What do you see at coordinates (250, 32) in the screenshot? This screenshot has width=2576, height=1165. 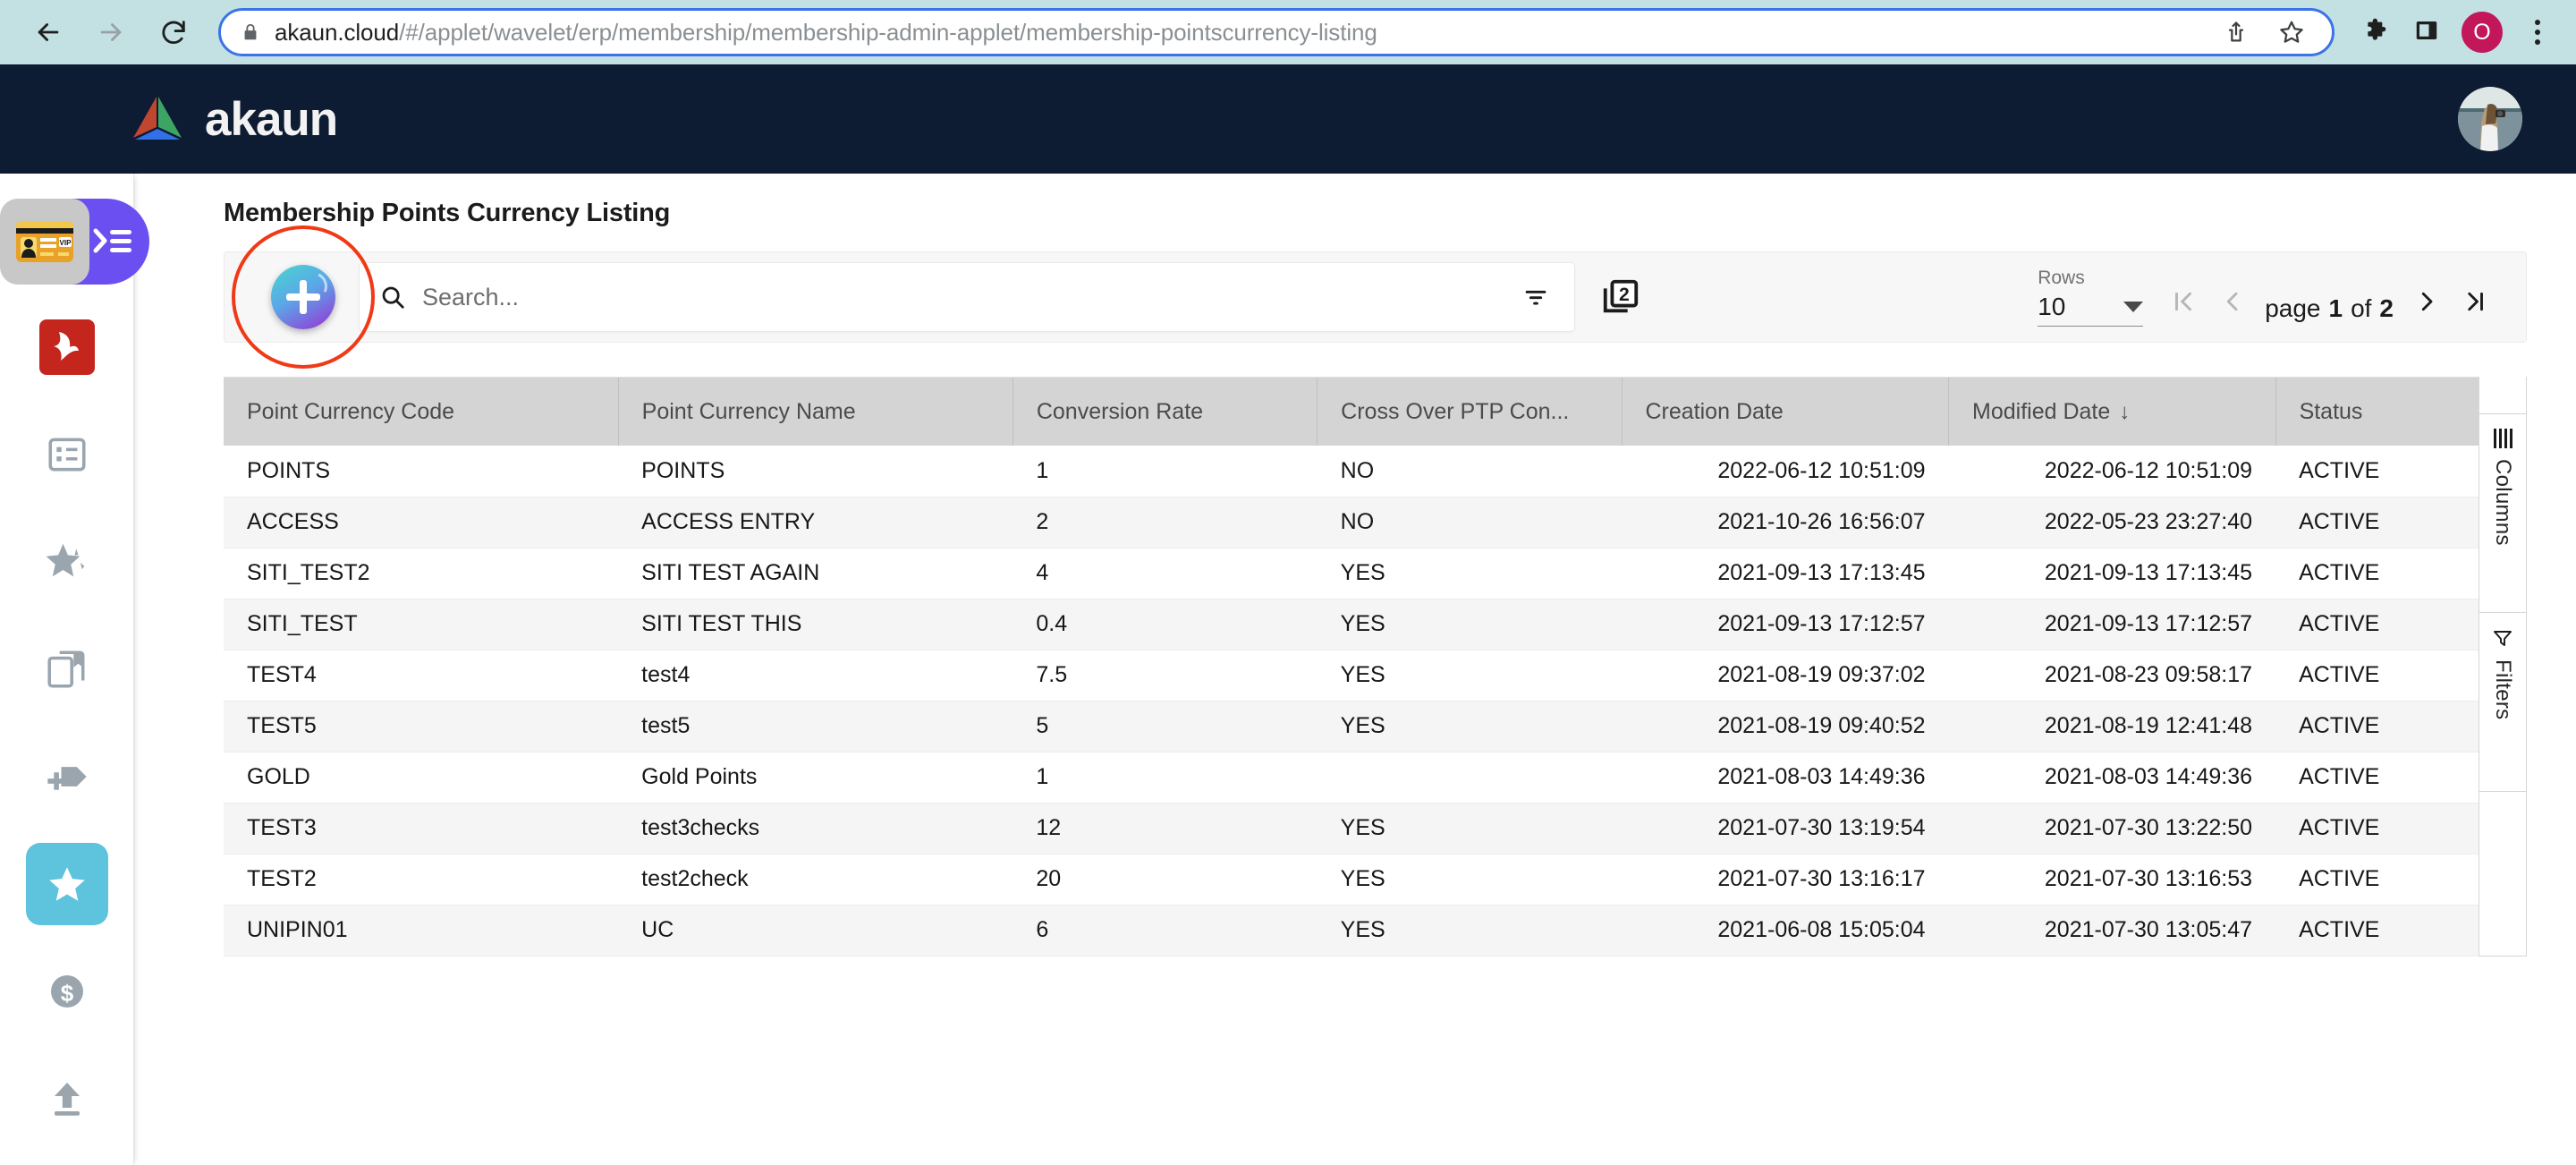 I see `lock-icon` at bounding box center [250, 32].